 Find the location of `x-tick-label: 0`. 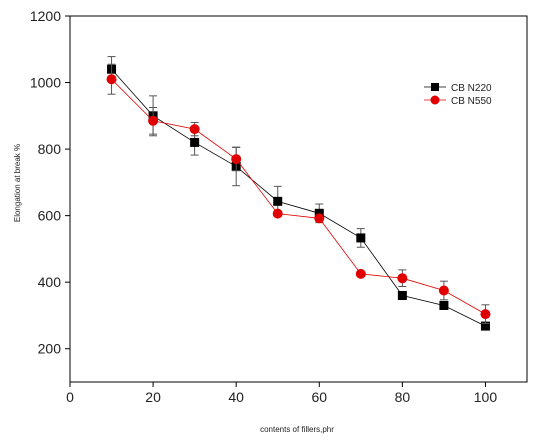

x-tick-label: 0 is located at coordinates (70, 397).